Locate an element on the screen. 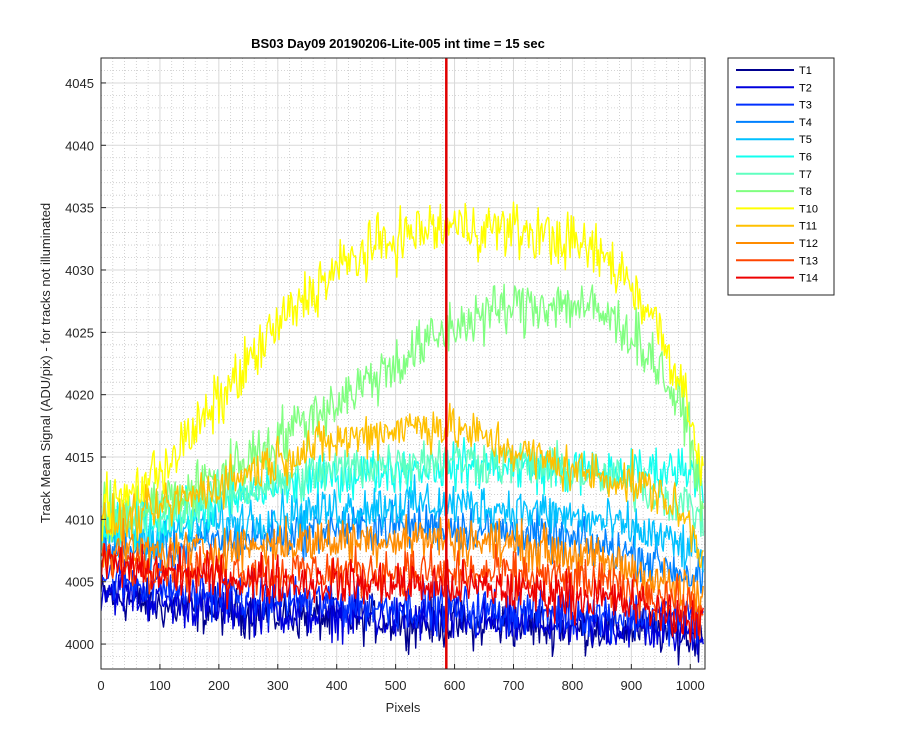 This screenshot has height=750, width=900. x-tick-label: 700 is located at coordinates (514, 685).